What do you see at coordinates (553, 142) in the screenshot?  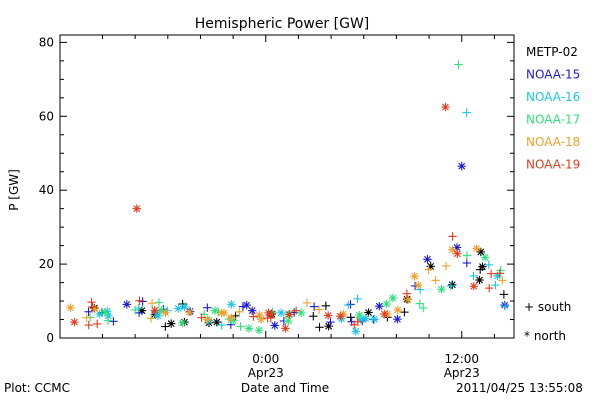 I see `legend-entry-noaa-18: NOAA-18` at bounding box center [553, 142].